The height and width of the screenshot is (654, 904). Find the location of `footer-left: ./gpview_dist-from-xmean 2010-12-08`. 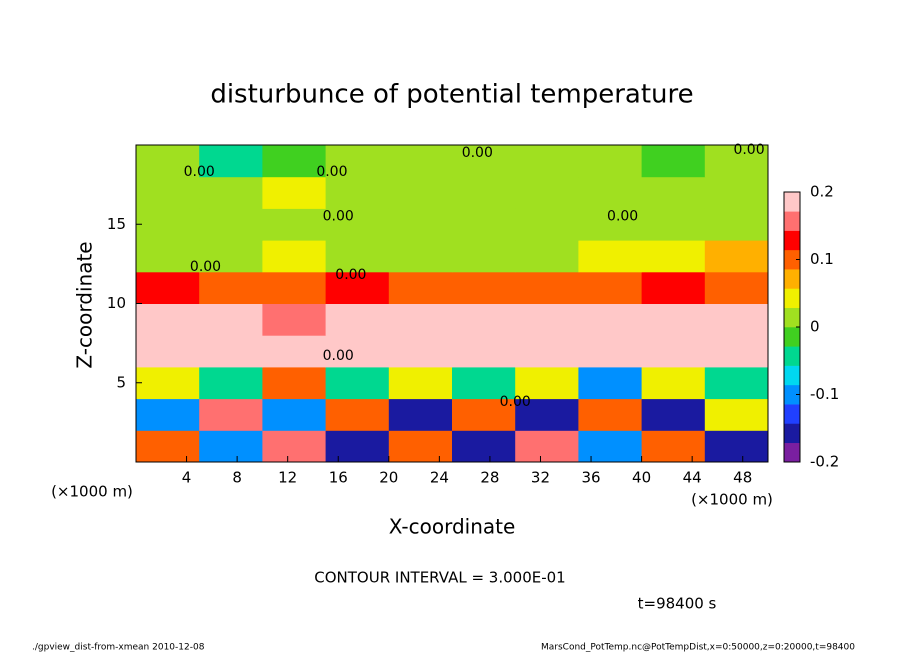

footer-left: ./gpview_dist-from-xmean 2010-12-08 is located at coordinates (118, 648).